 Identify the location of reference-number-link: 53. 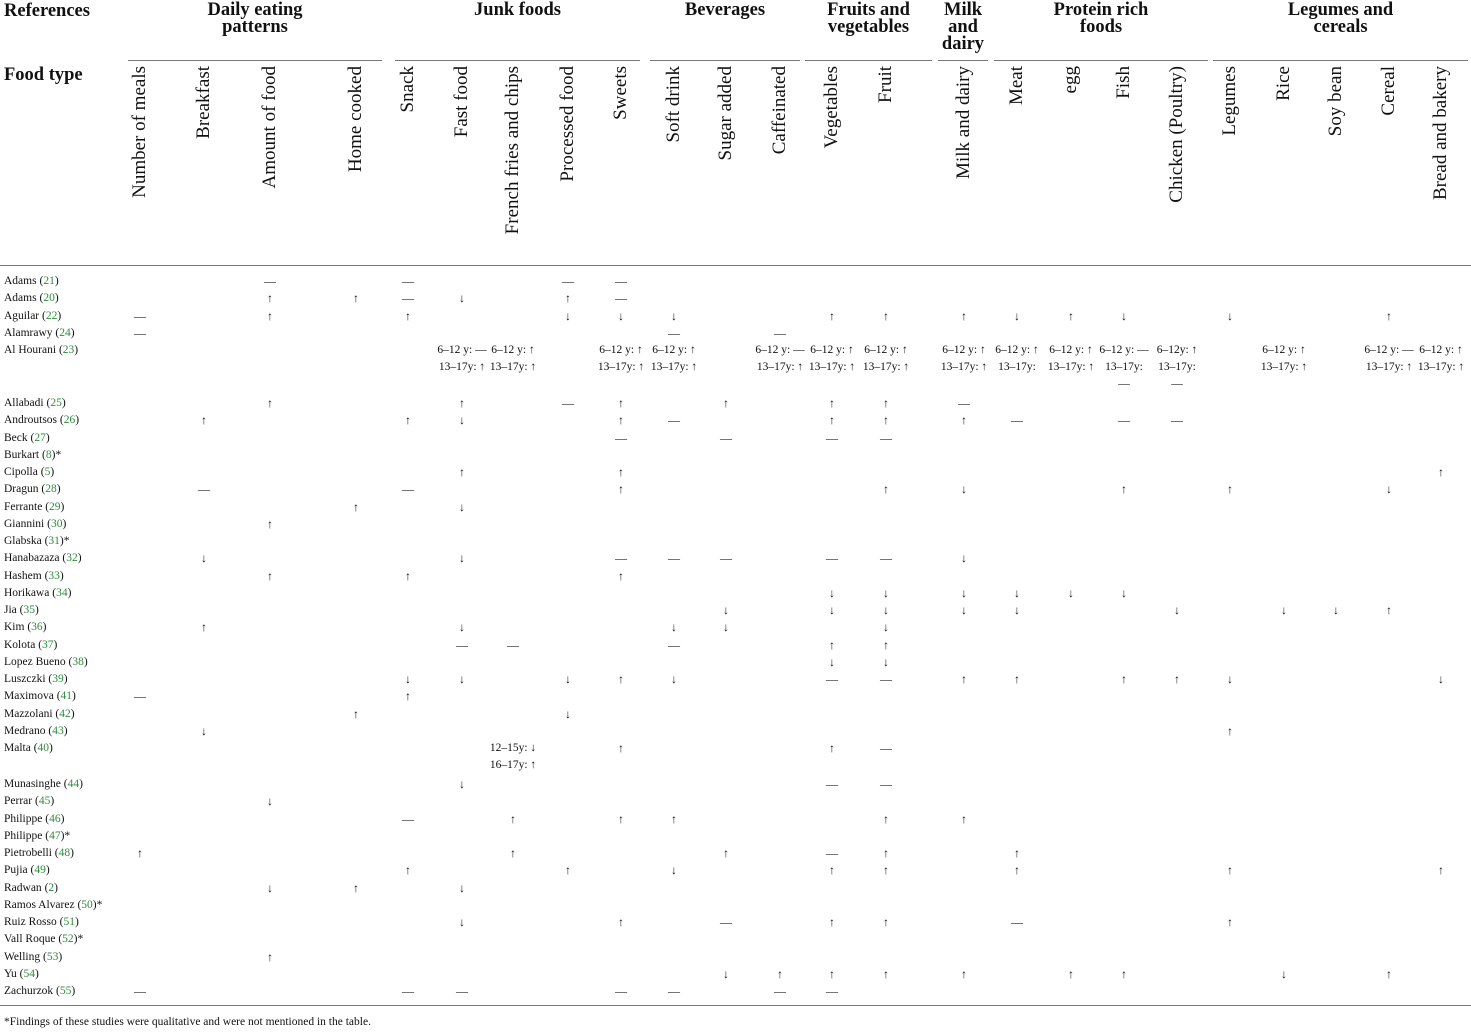
(52, 956).